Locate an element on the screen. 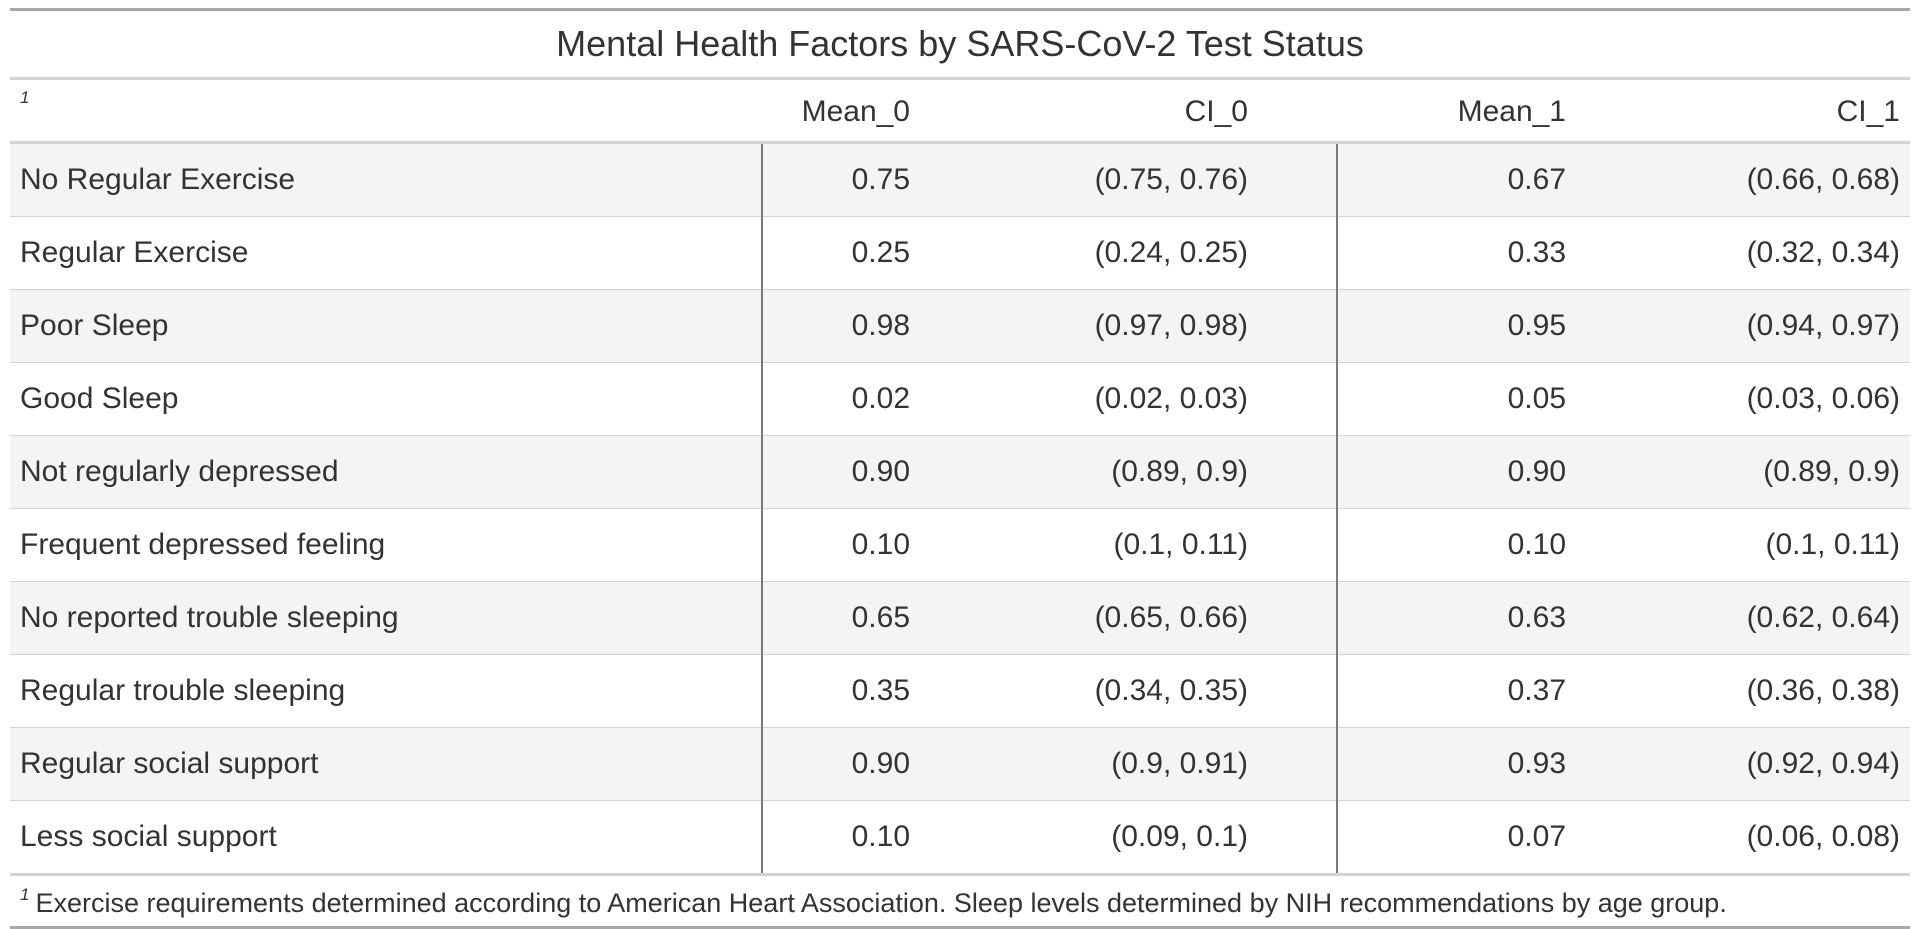  cell-mean-0: 0.98 is located at coordinates (880, 325).